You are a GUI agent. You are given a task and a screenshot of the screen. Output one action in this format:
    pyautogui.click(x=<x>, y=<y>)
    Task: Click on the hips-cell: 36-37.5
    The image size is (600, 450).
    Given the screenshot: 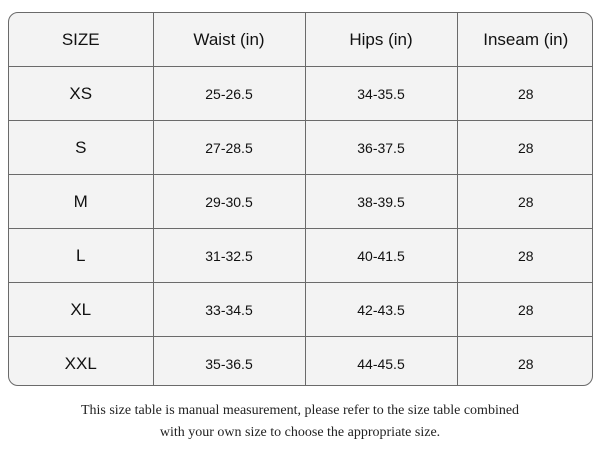 What is the action you would take?
    pyautogui.click(x=381, y=147)
    